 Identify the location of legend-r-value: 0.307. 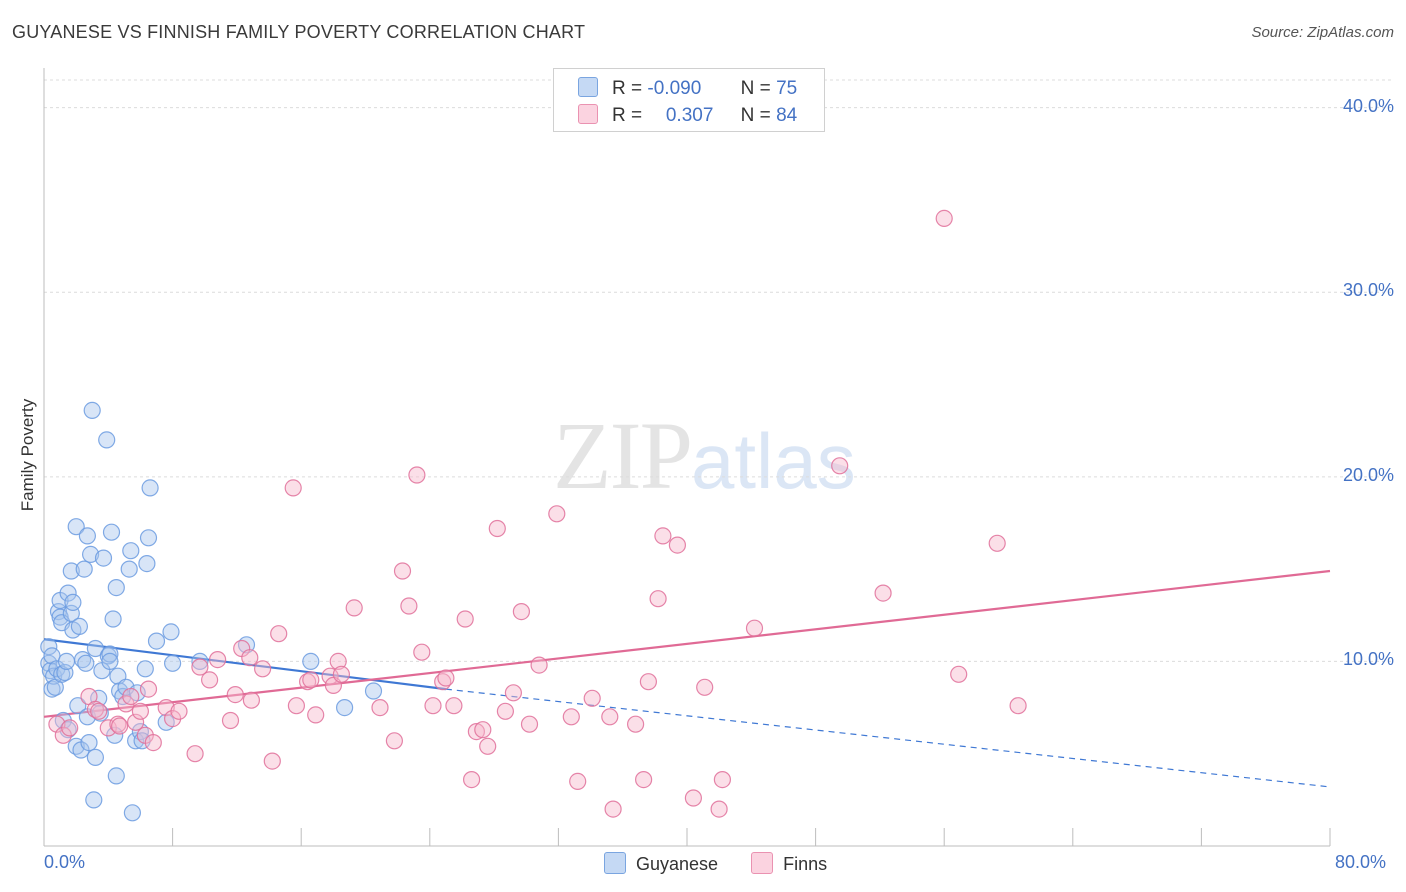
(689, 115).